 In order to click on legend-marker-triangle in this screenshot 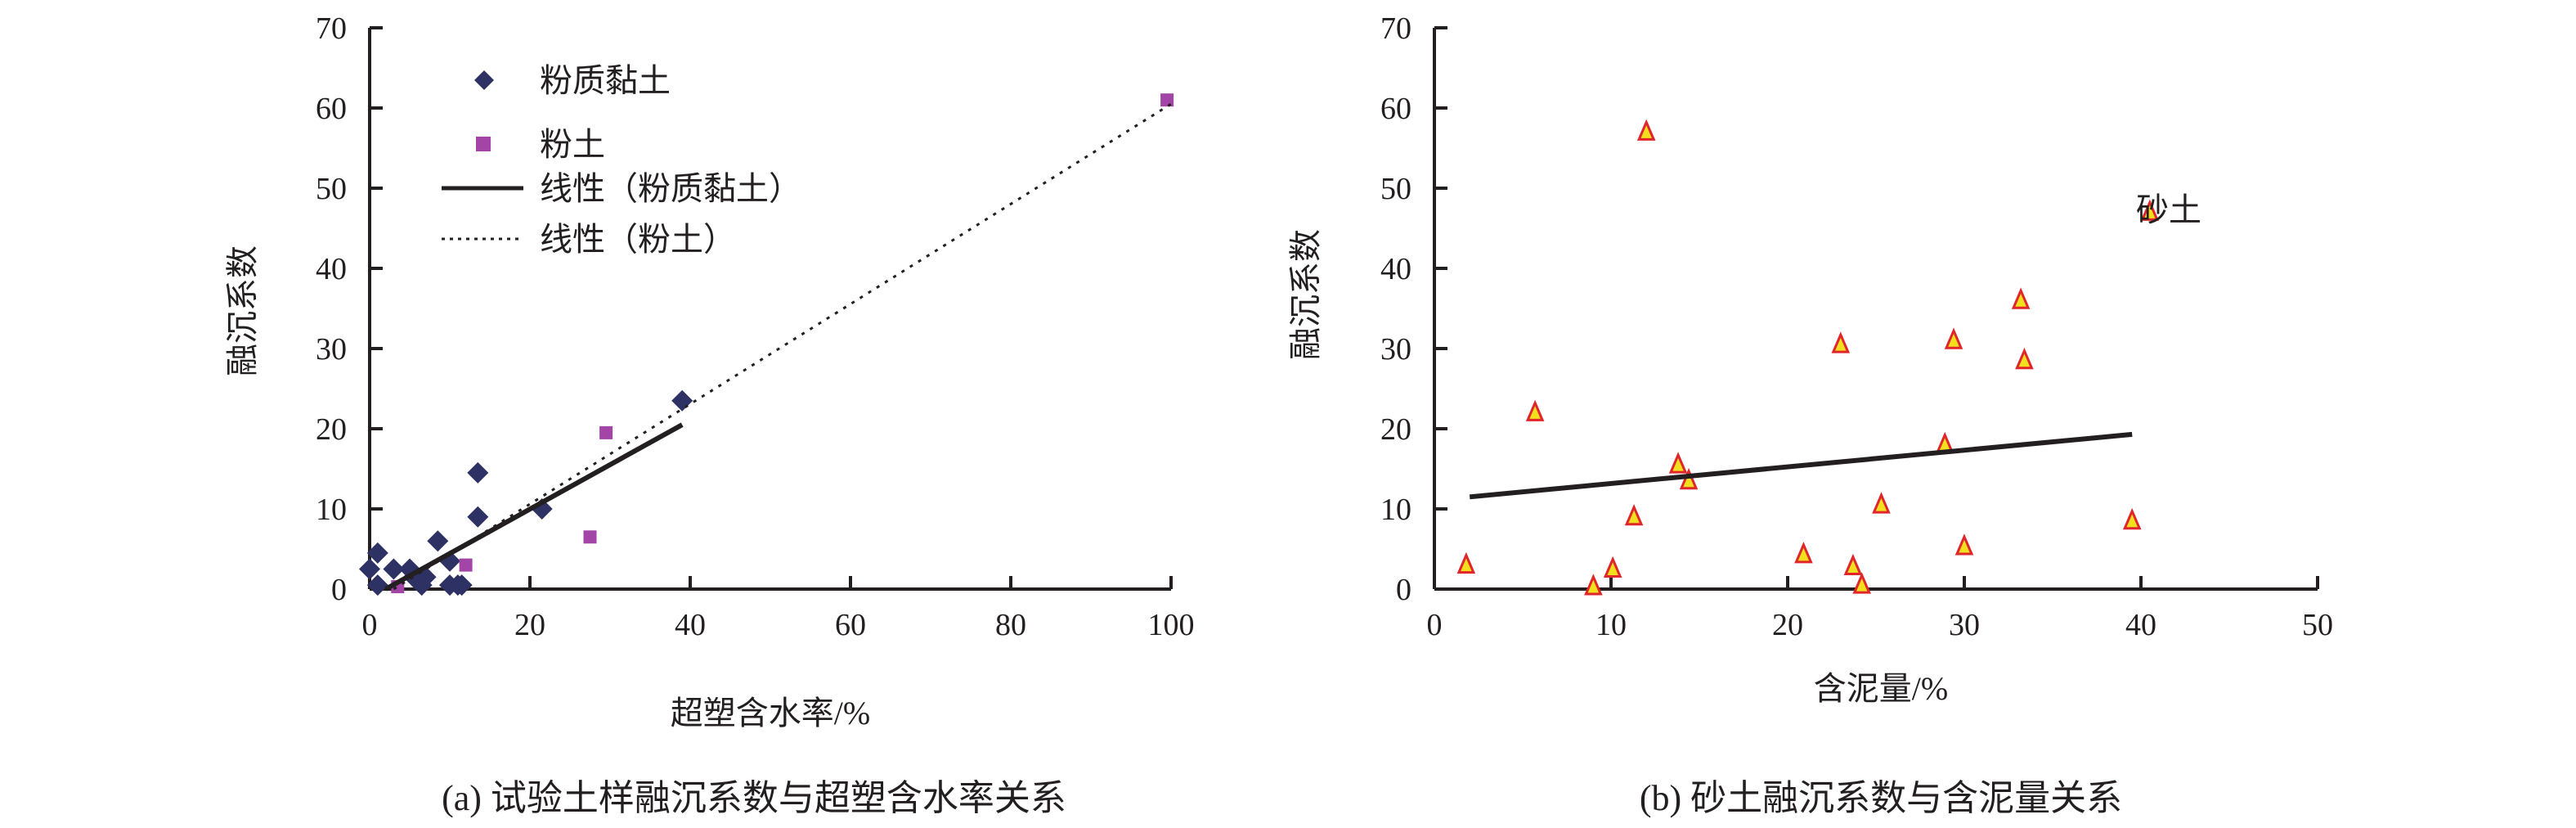, I will do `click(2150, 210)`.